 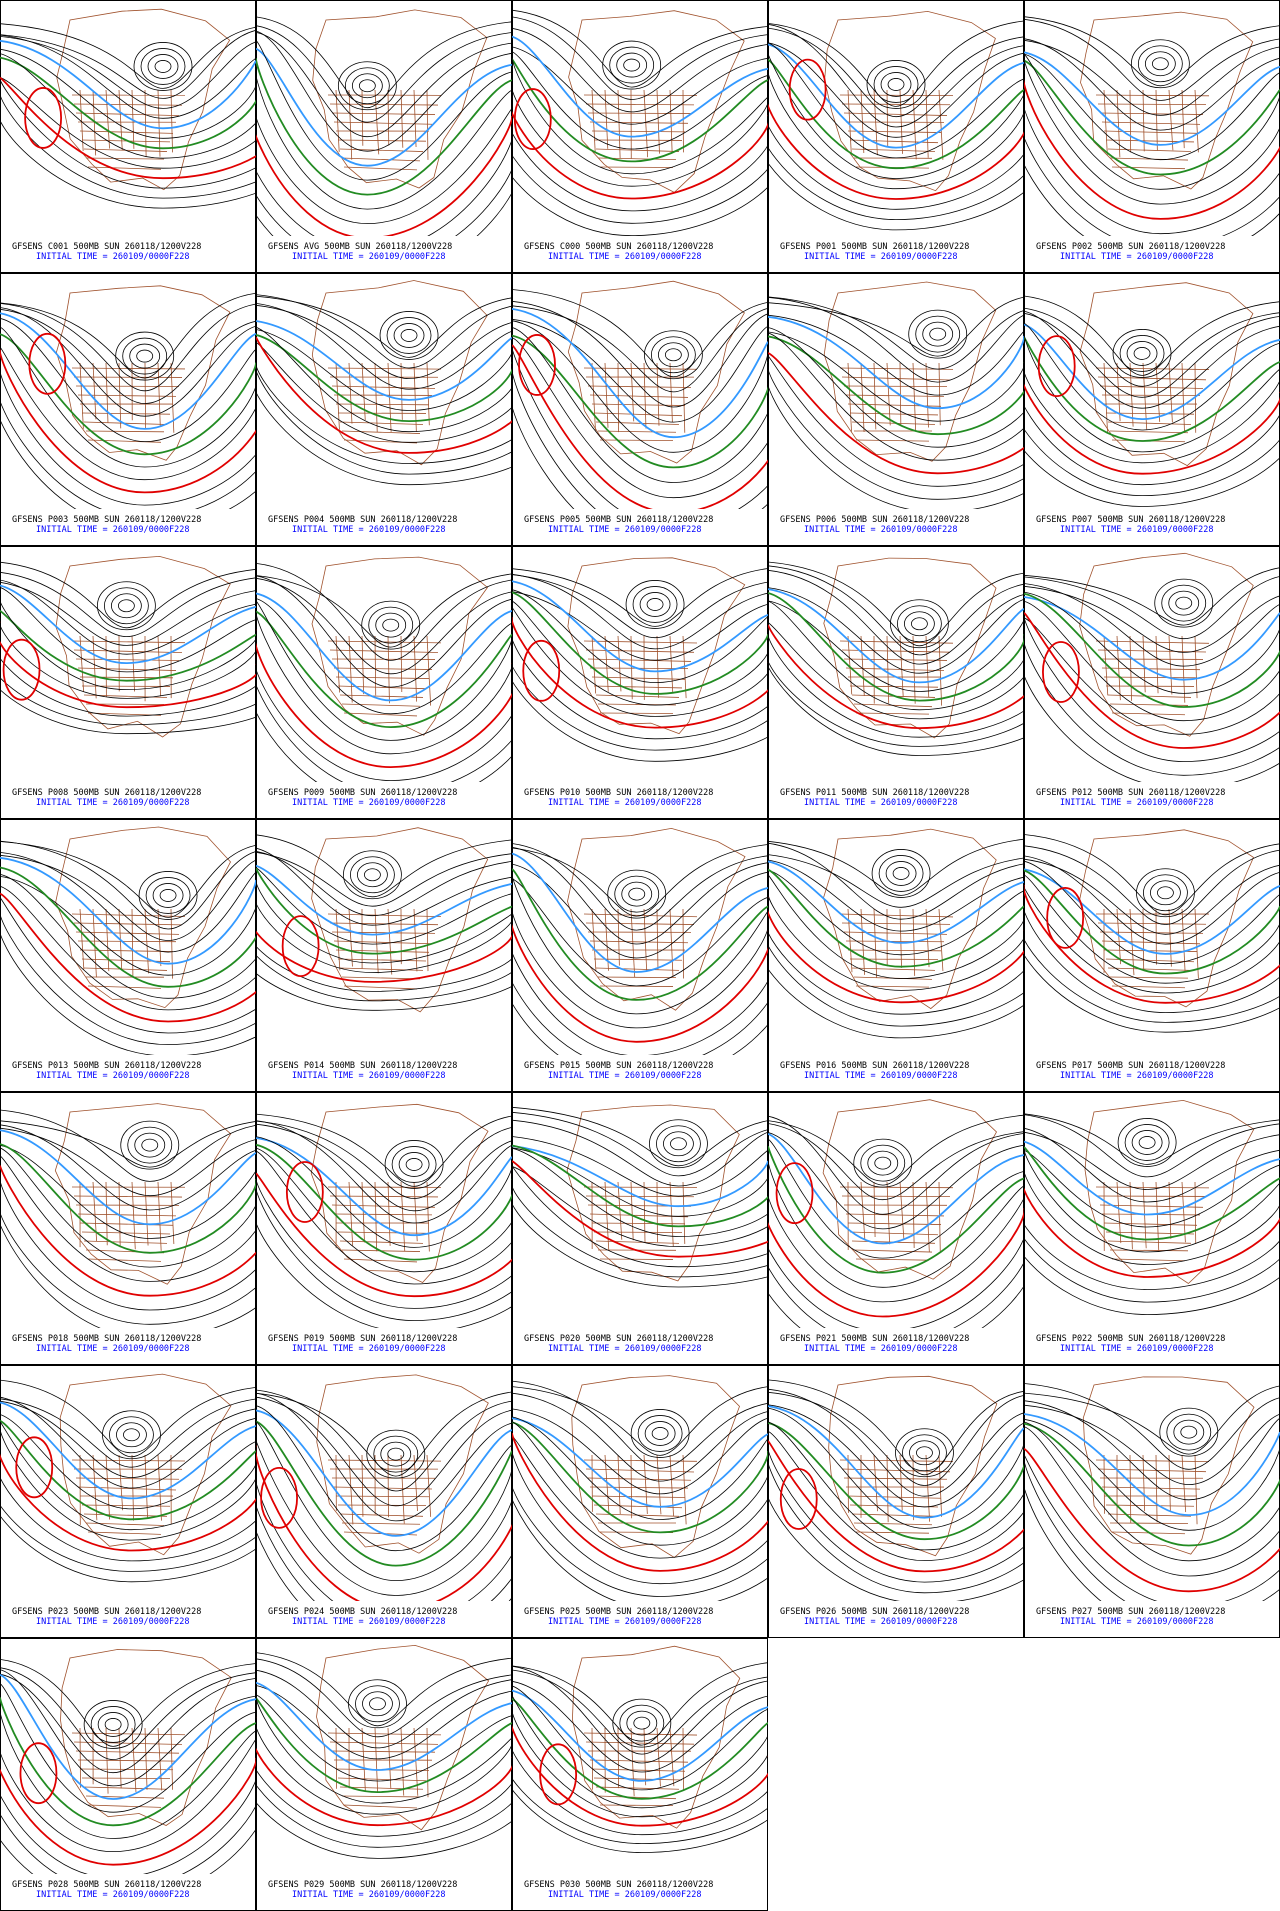 I want to click on panel-title: GFSENS P026 500MB SUN 260118/1200V228, so click(x=874, y=1612).